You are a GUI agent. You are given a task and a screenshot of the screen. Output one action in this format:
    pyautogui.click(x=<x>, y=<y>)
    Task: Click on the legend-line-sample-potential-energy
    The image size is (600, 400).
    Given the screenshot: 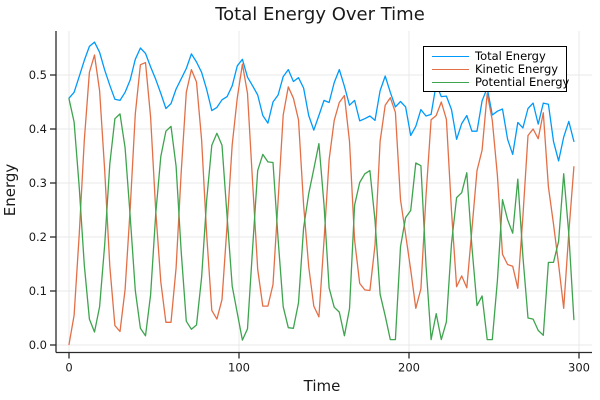 What is the action you would take?
    pyautogui.click(x=450, y=82)
    